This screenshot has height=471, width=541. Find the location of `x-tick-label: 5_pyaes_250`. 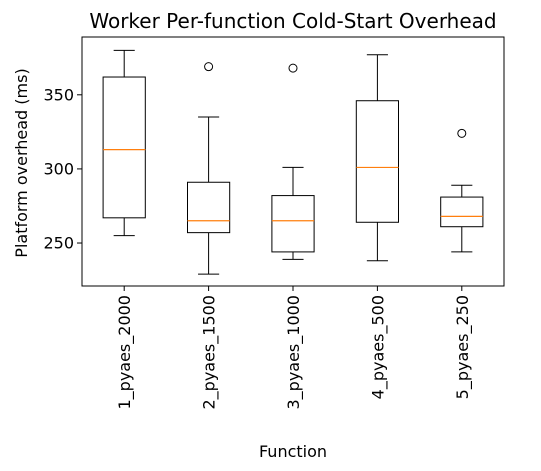

x-tick-label: 5_pyaes_250 is located at coordinates (463, 347).